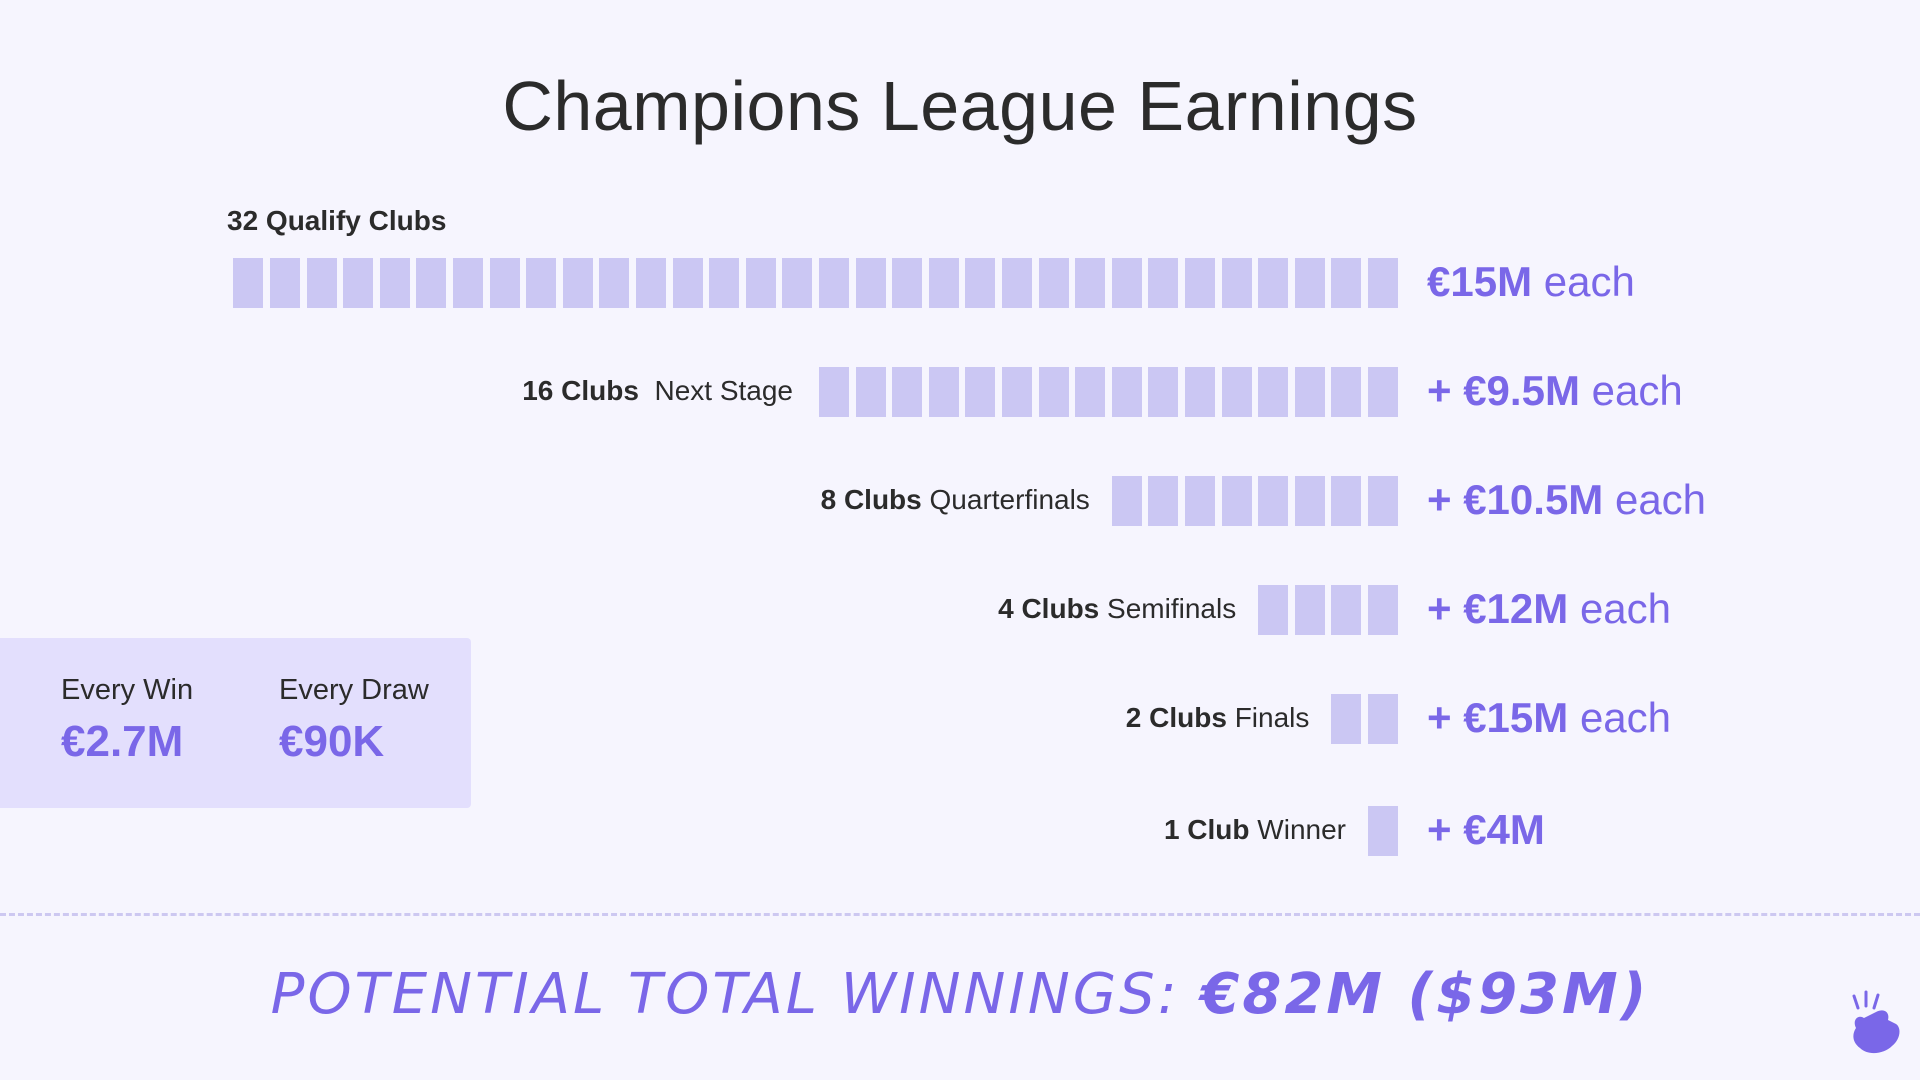  I want to click on stage-amount: + €15M each, so click(1549, 718).